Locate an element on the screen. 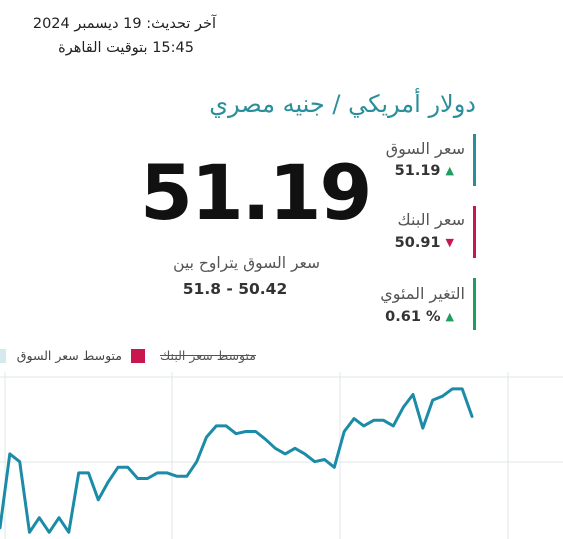 The height and width of the screenshot is (539, 563). currency-pair-title: دولار أمريكي / جنيه مصري is located at coordinates (342, 104).